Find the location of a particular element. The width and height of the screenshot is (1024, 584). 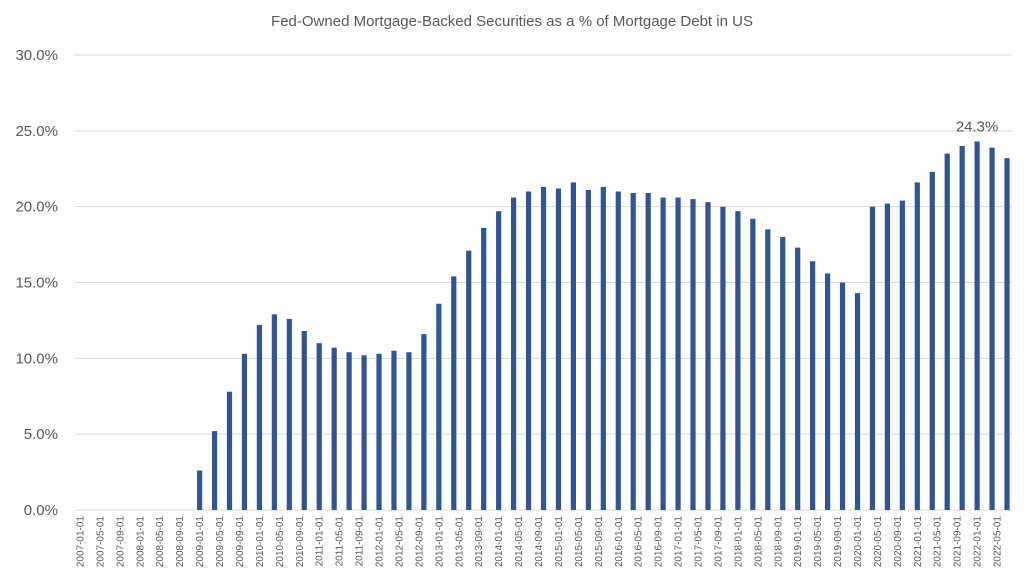

x-tick-label: 2011-05-01 is located at coordinates (340, 541).